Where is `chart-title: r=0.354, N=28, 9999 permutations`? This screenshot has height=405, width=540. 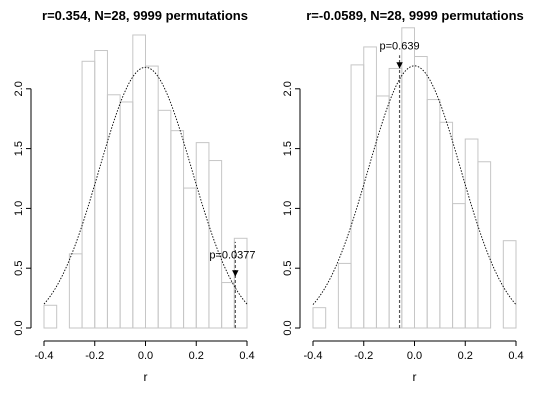
chart-title: r=0.354, N=28, 9999 permutations is located at coordinates (145, 15).